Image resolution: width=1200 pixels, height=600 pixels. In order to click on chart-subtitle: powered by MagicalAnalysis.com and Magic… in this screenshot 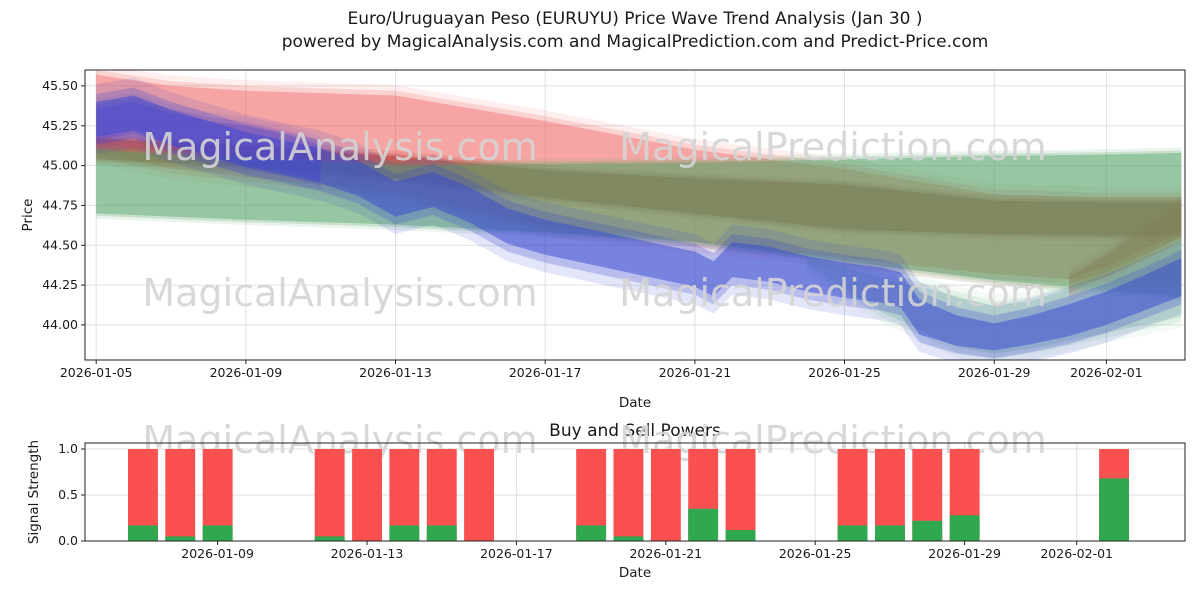, I will do `click(635, 42)`.